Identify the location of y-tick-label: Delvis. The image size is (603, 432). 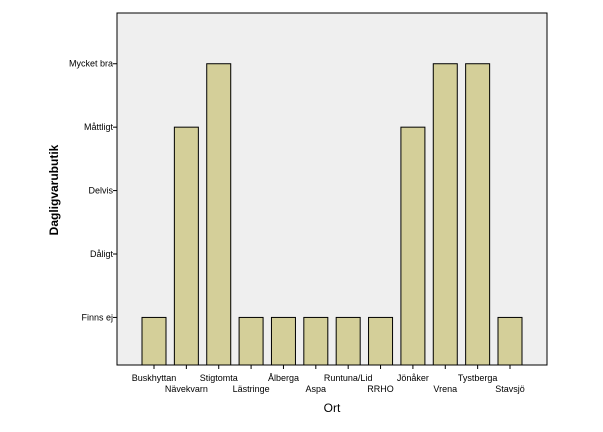
(100, 191).